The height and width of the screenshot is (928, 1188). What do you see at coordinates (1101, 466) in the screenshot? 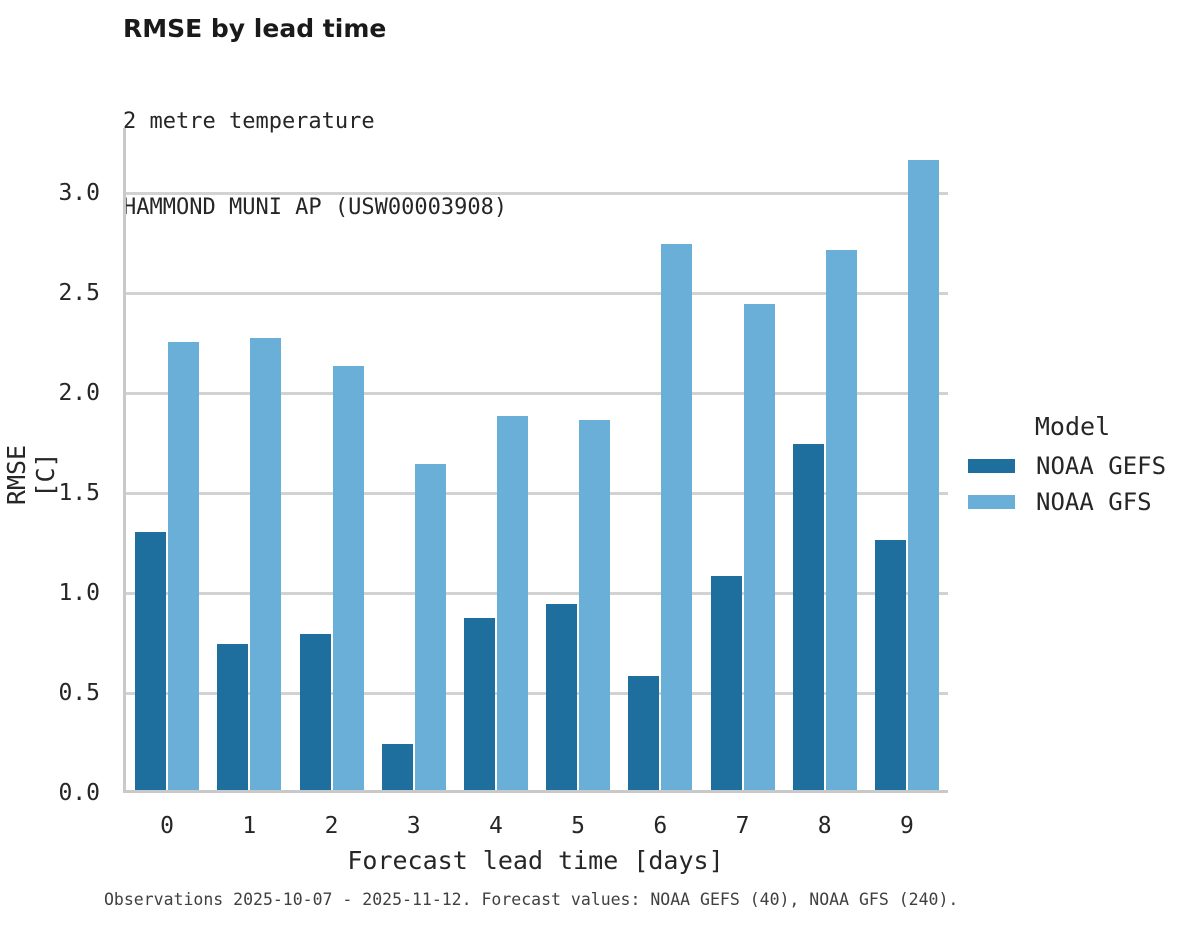
I see `legend-item-label: NOAA GEFS` at bounding box center [1101, 466].